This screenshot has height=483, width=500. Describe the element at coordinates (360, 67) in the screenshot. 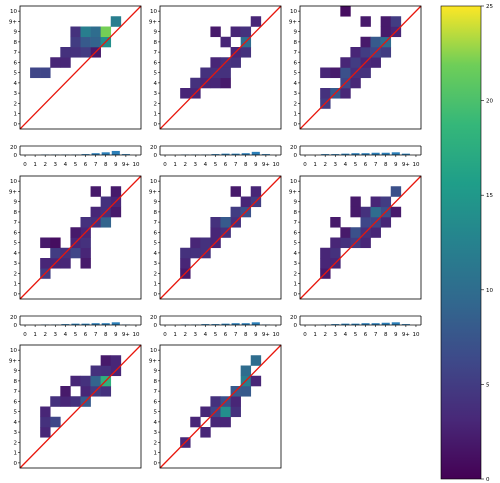

I see `heatmap-frame` at that location.